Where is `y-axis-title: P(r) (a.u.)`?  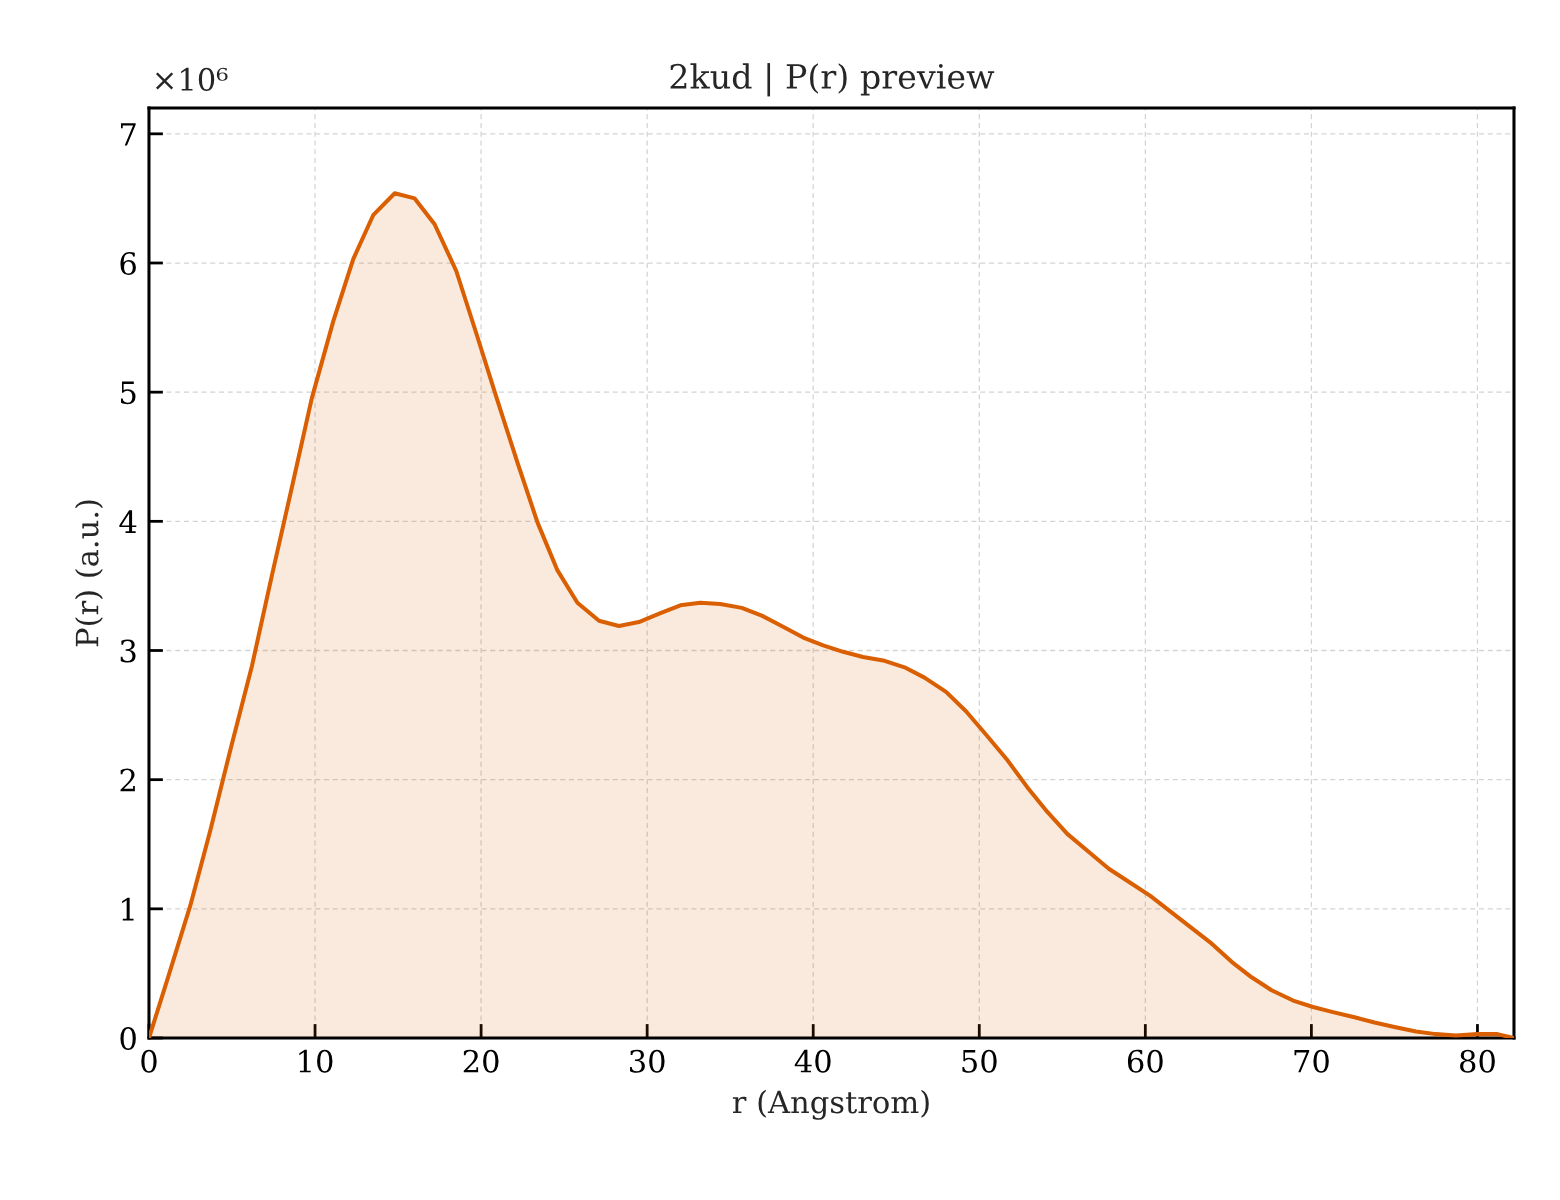 y-axis-title: P(r) (a.u.) is located at coordinates (88, 573).